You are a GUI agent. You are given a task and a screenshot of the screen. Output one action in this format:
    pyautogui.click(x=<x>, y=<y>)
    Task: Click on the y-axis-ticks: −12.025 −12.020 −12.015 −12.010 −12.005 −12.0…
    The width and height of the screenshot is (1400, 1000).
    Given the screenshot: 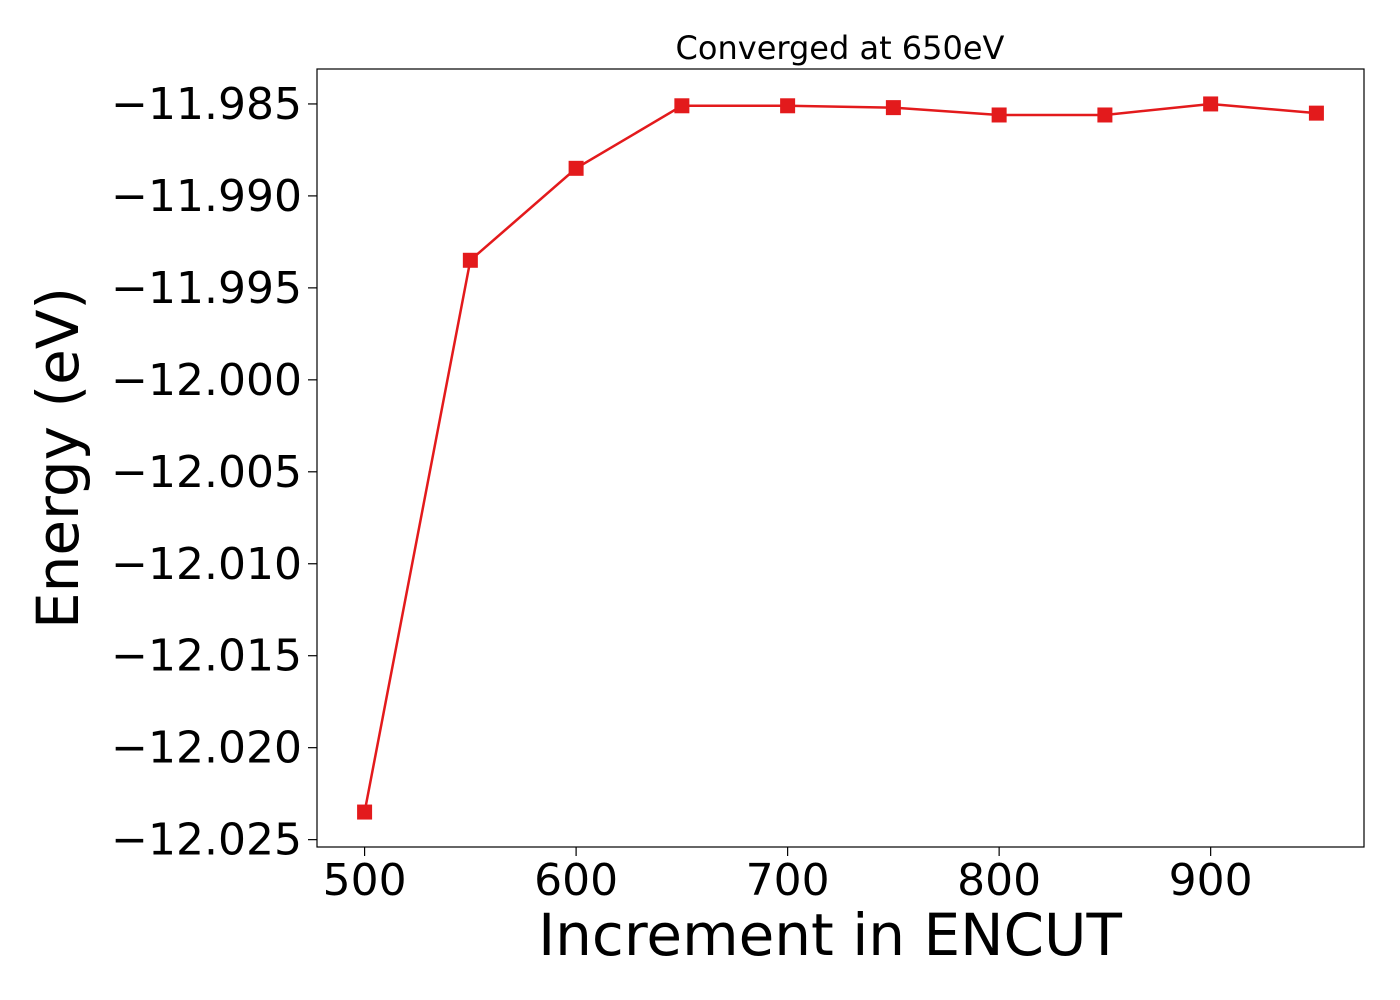 What is the action you would take?
    pyautogui.click(x=214, y=472)
    